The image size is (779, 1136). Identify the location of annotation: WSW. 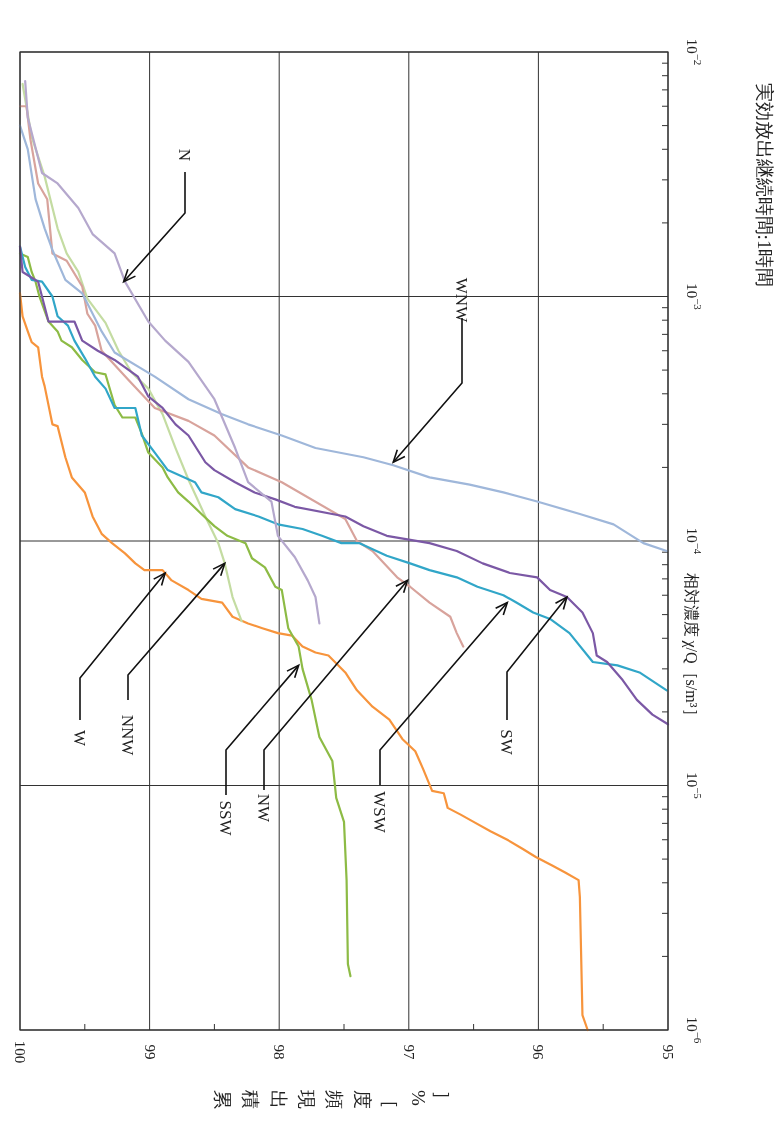
(380, 812).